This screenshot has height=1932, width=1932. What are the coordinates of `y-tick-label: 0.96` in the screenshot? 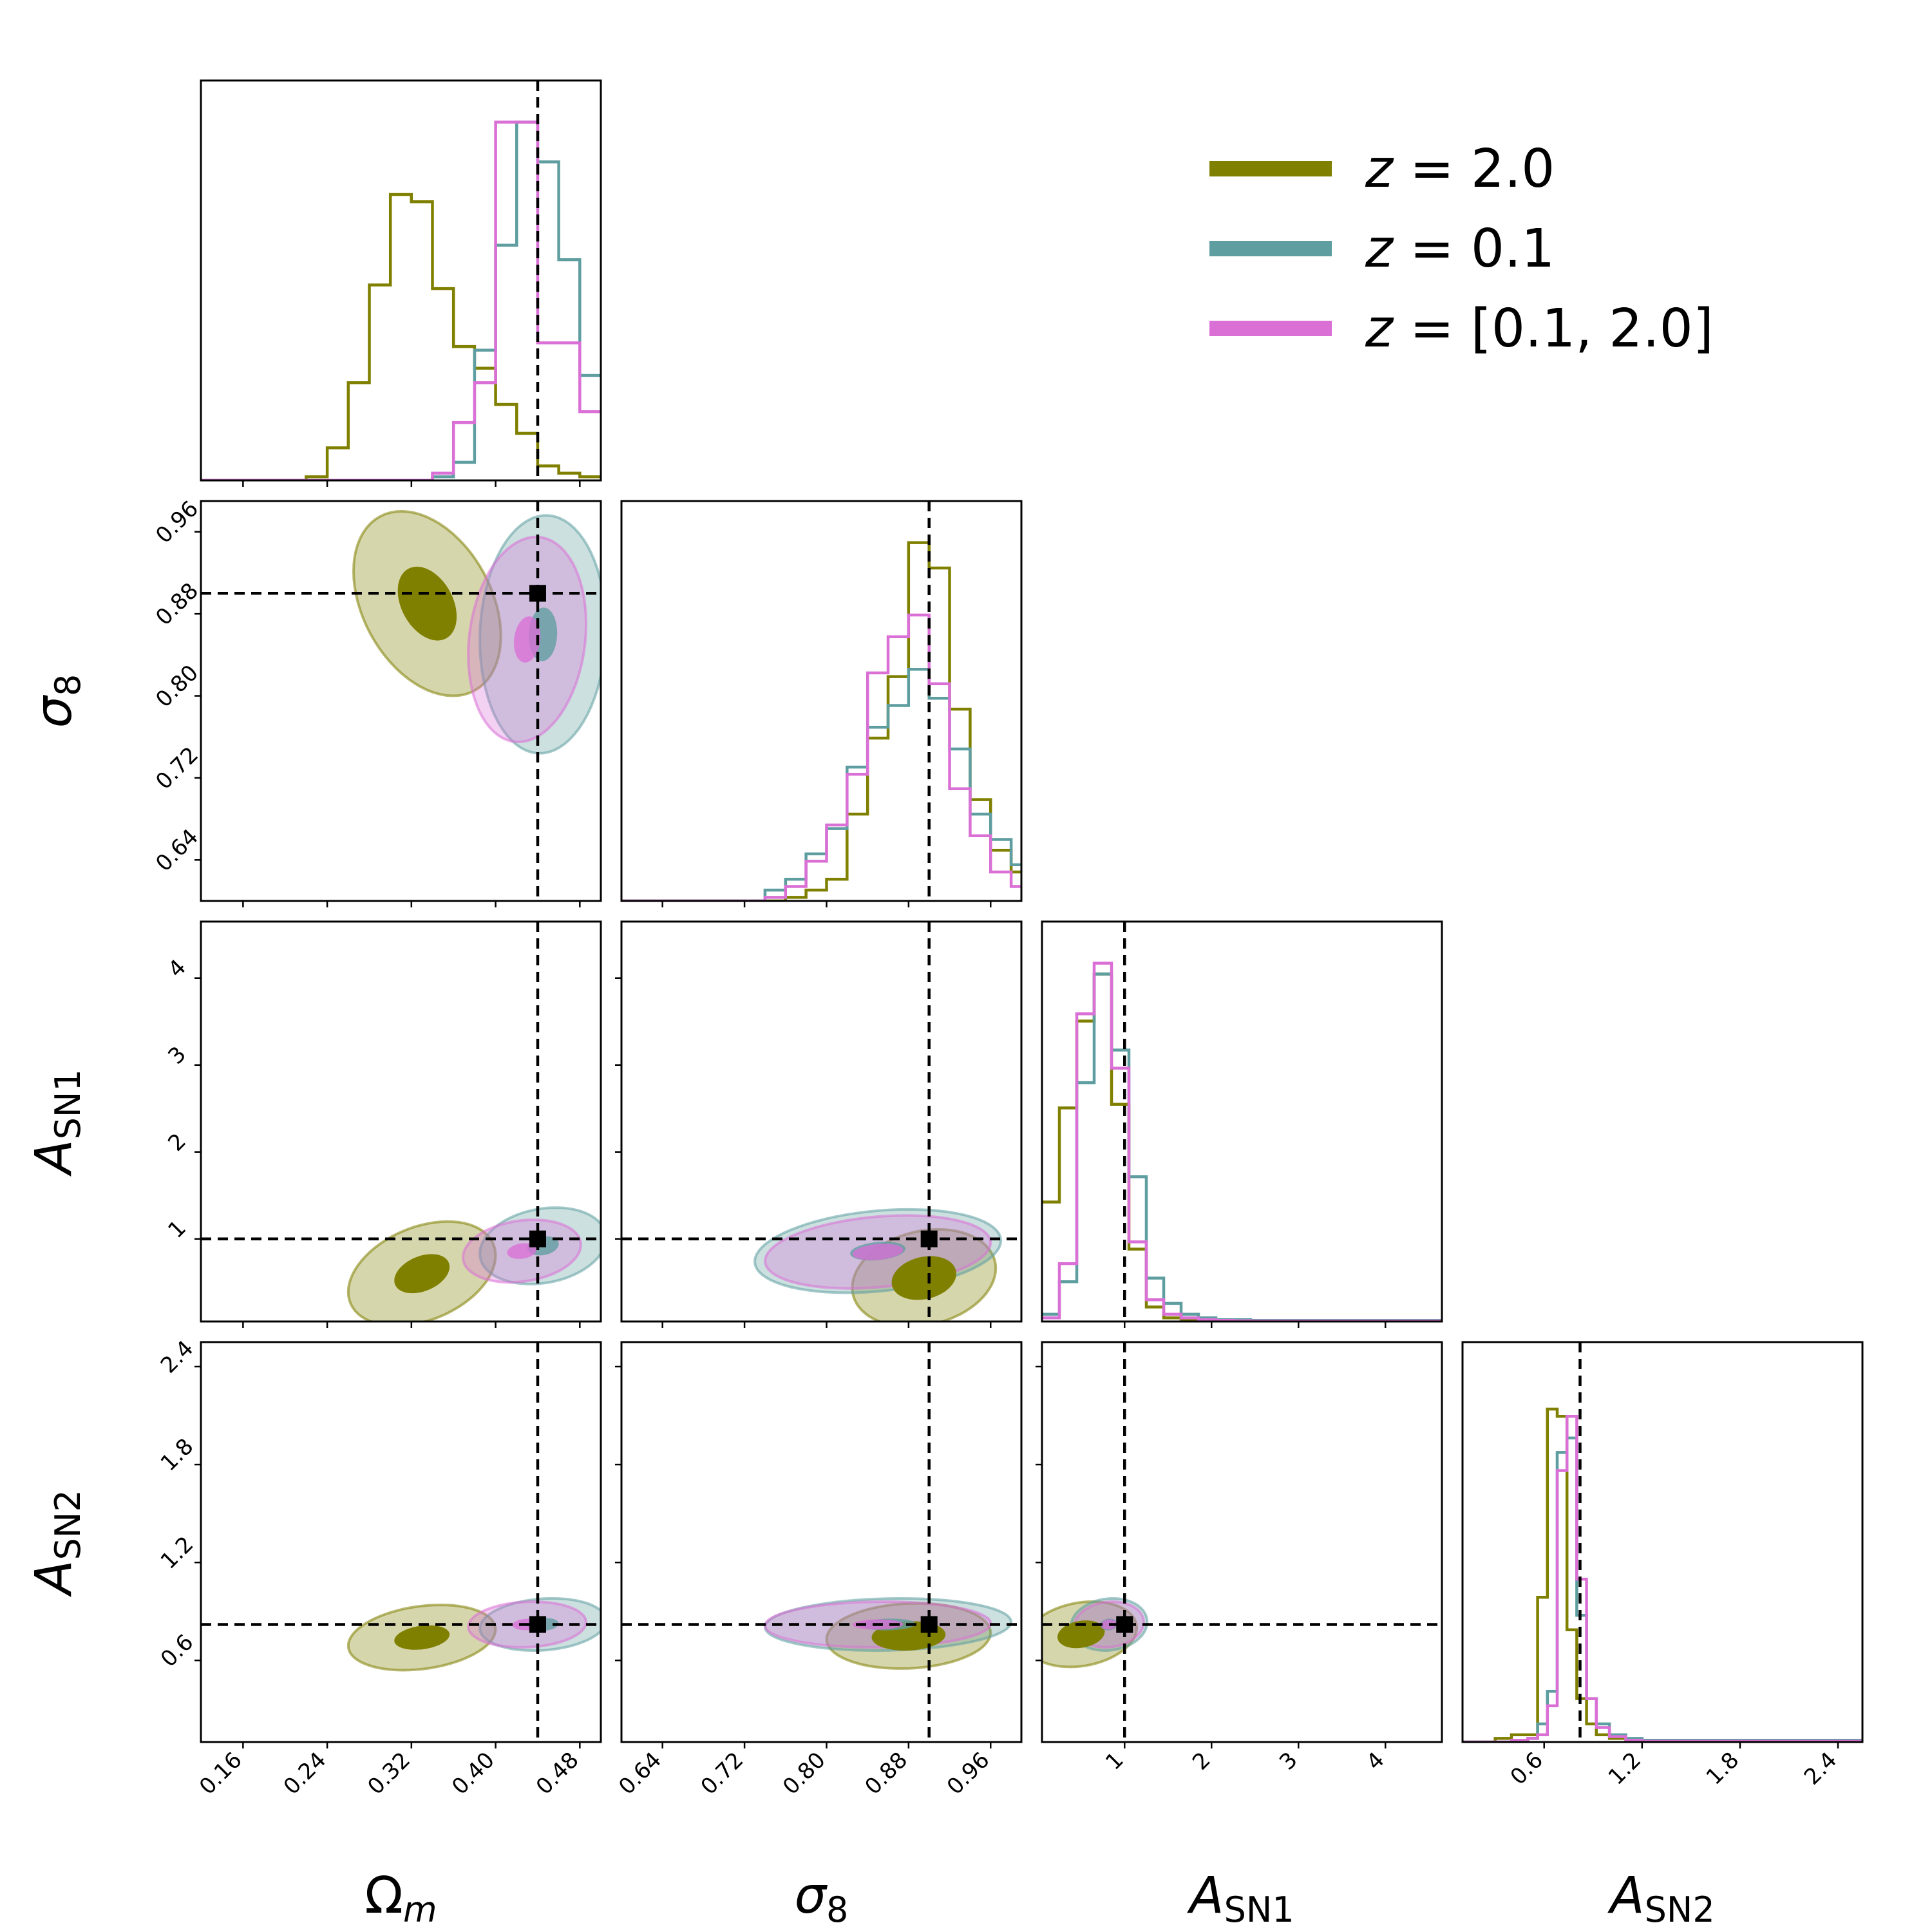 It's located at (177, 522).